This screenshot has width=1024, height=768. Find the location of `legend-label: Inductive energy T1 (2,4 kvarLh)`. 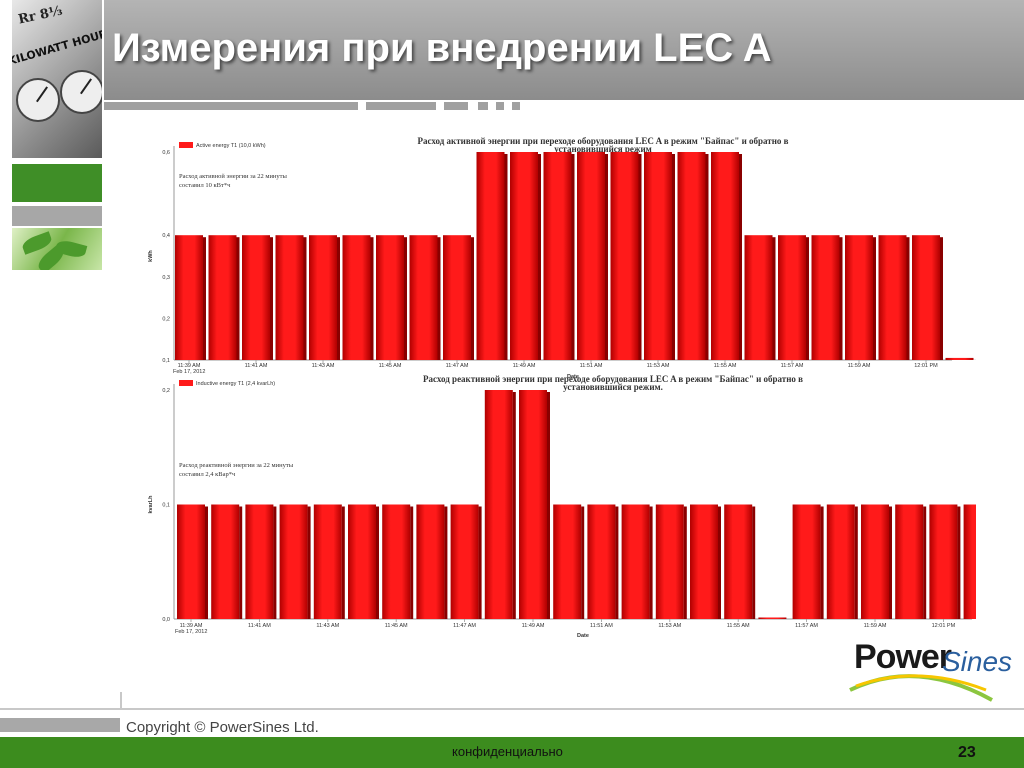

legend-label: Inductive energy T1 (2,4 kvarLh) is located at coordinates (235, 384).